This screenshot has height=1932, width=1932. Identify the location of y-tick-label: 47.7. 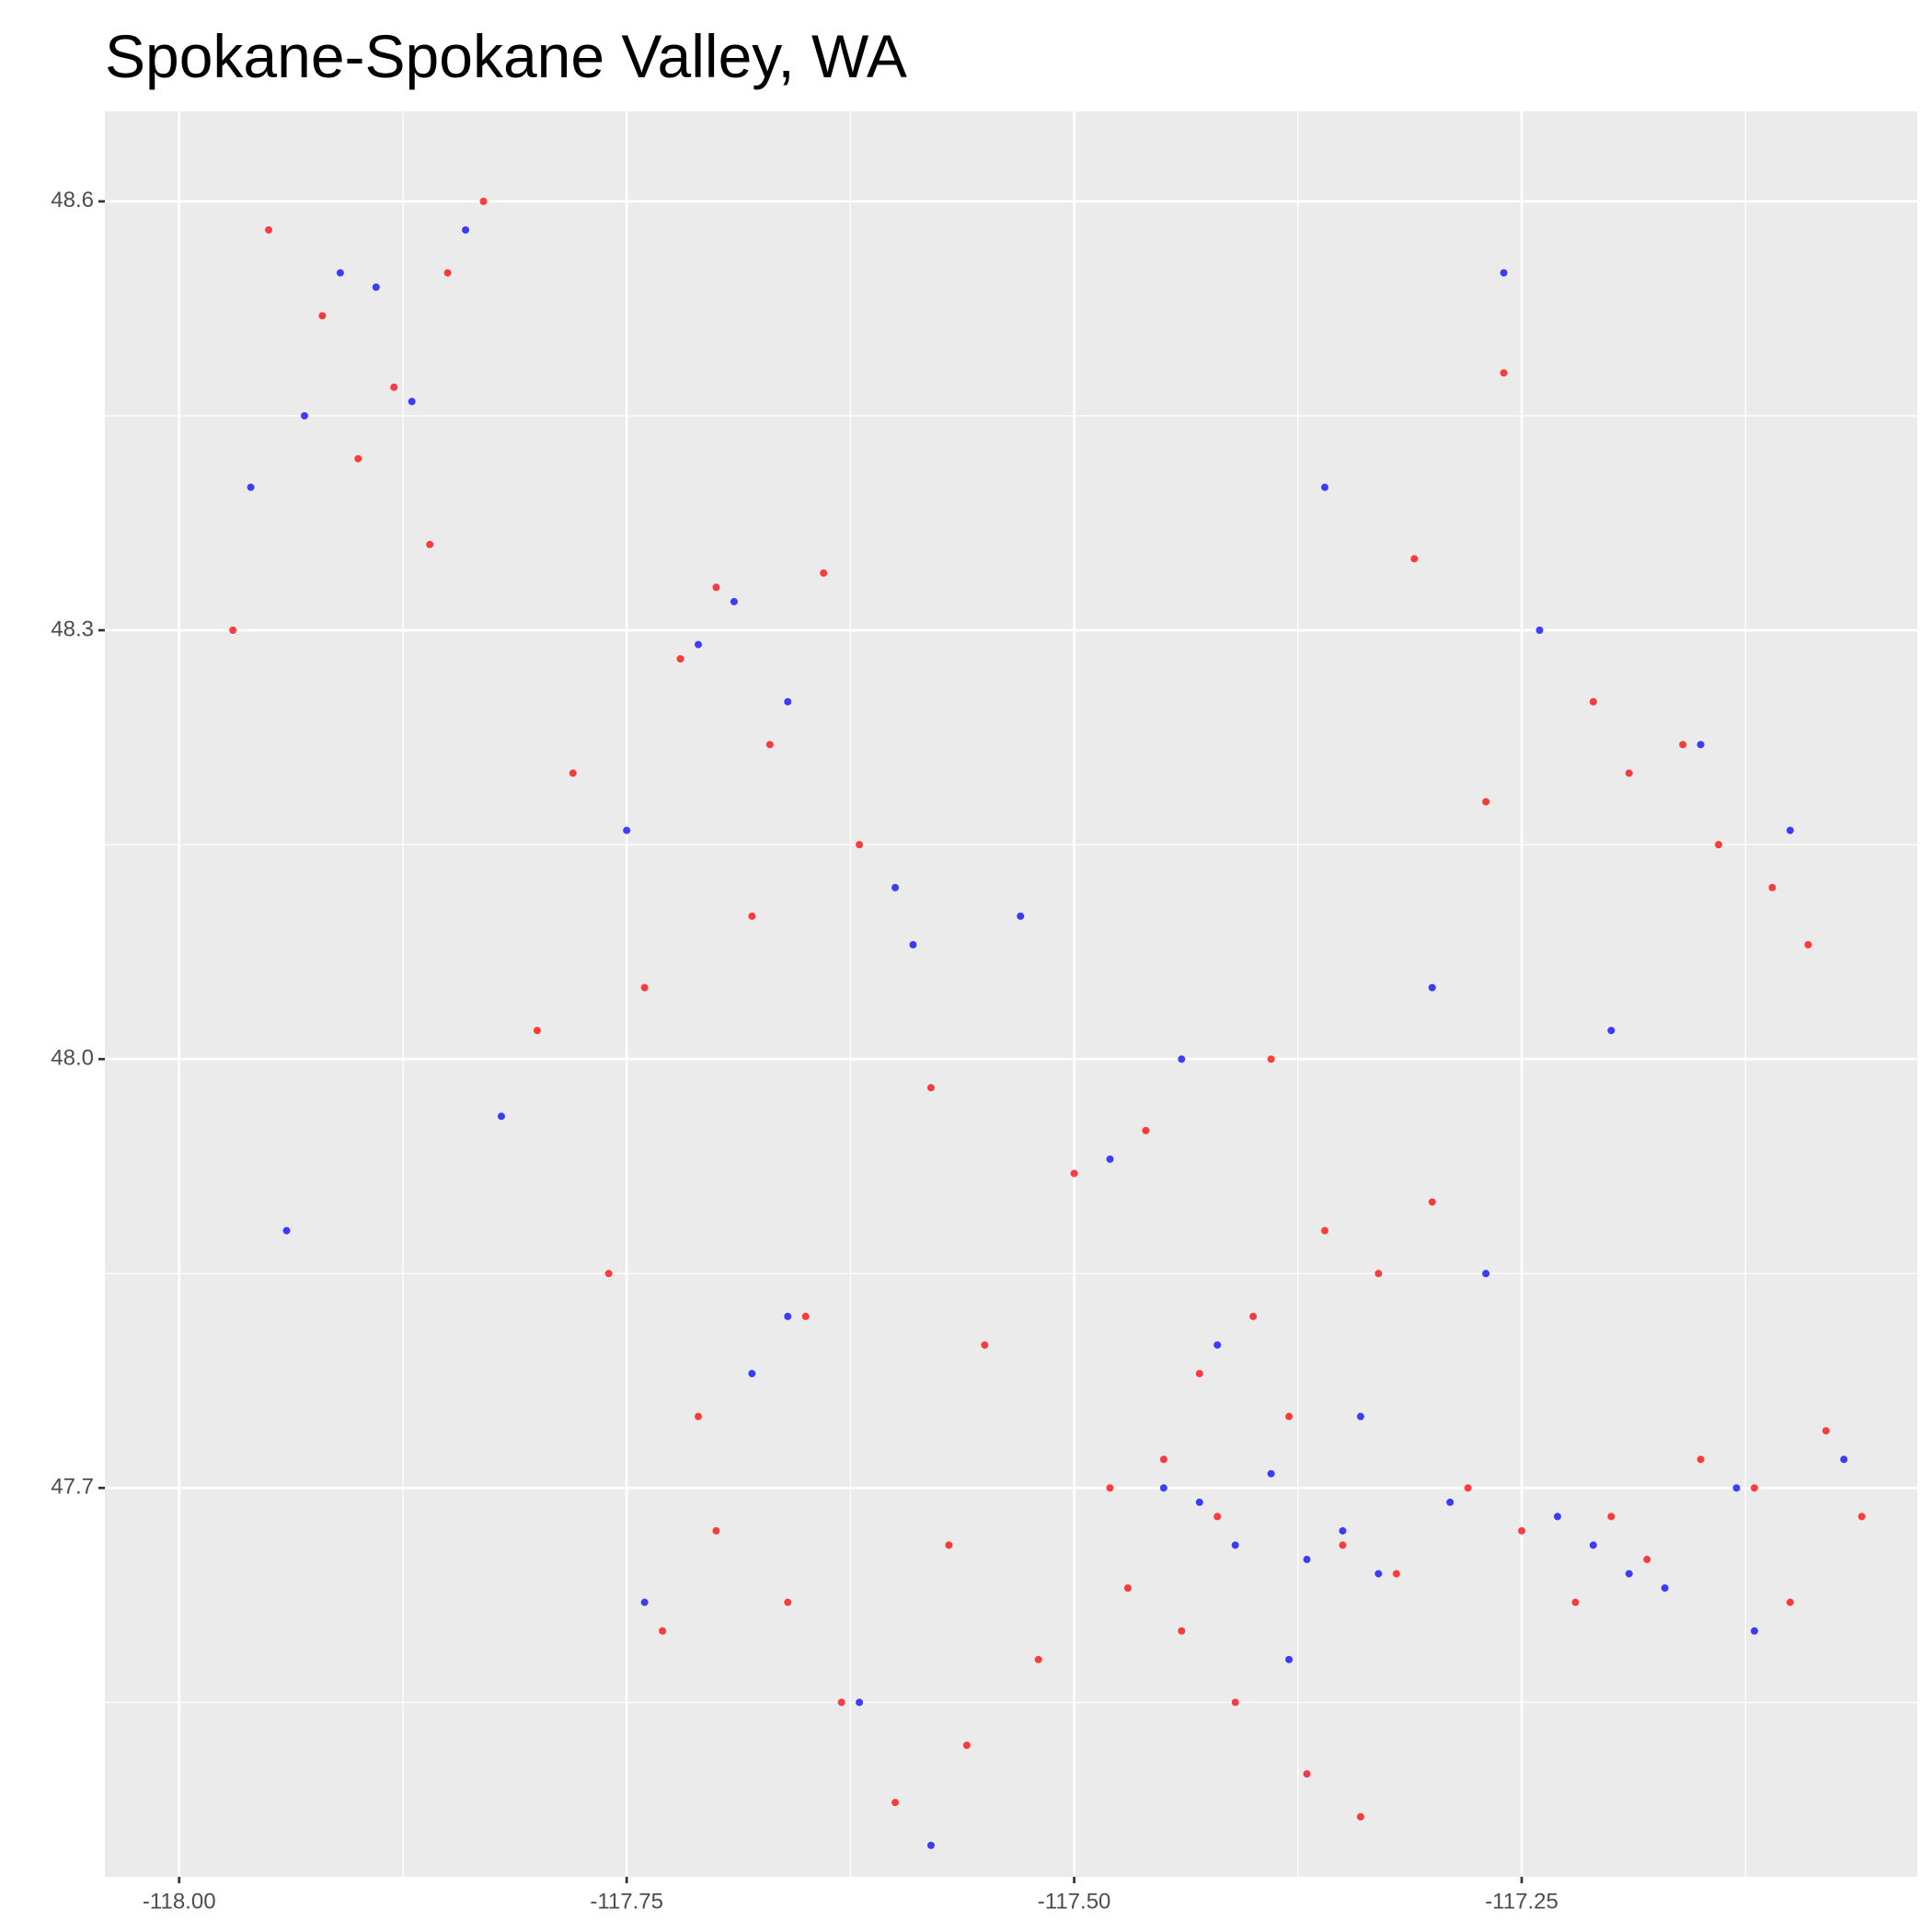
(72, 1487).